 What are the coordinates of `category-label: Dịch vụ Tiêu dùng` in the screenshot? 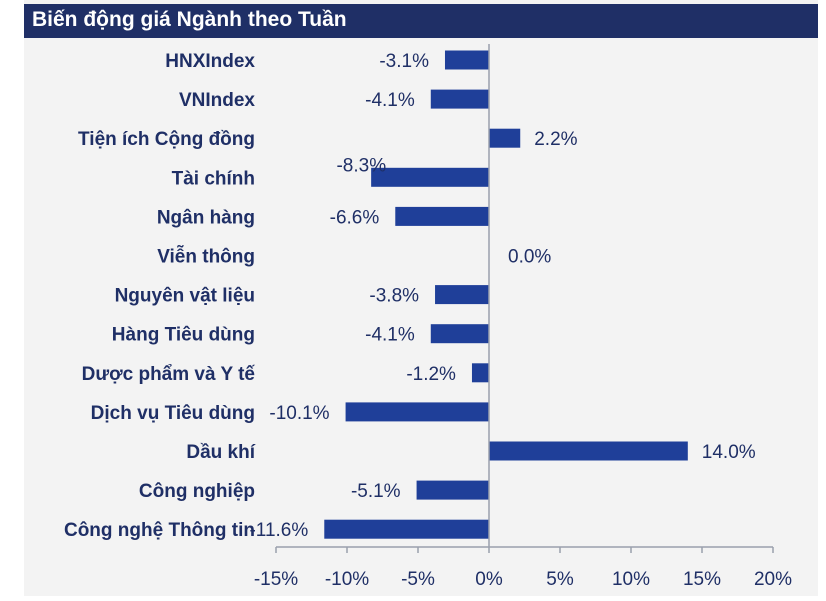 It's located at (173, 413).